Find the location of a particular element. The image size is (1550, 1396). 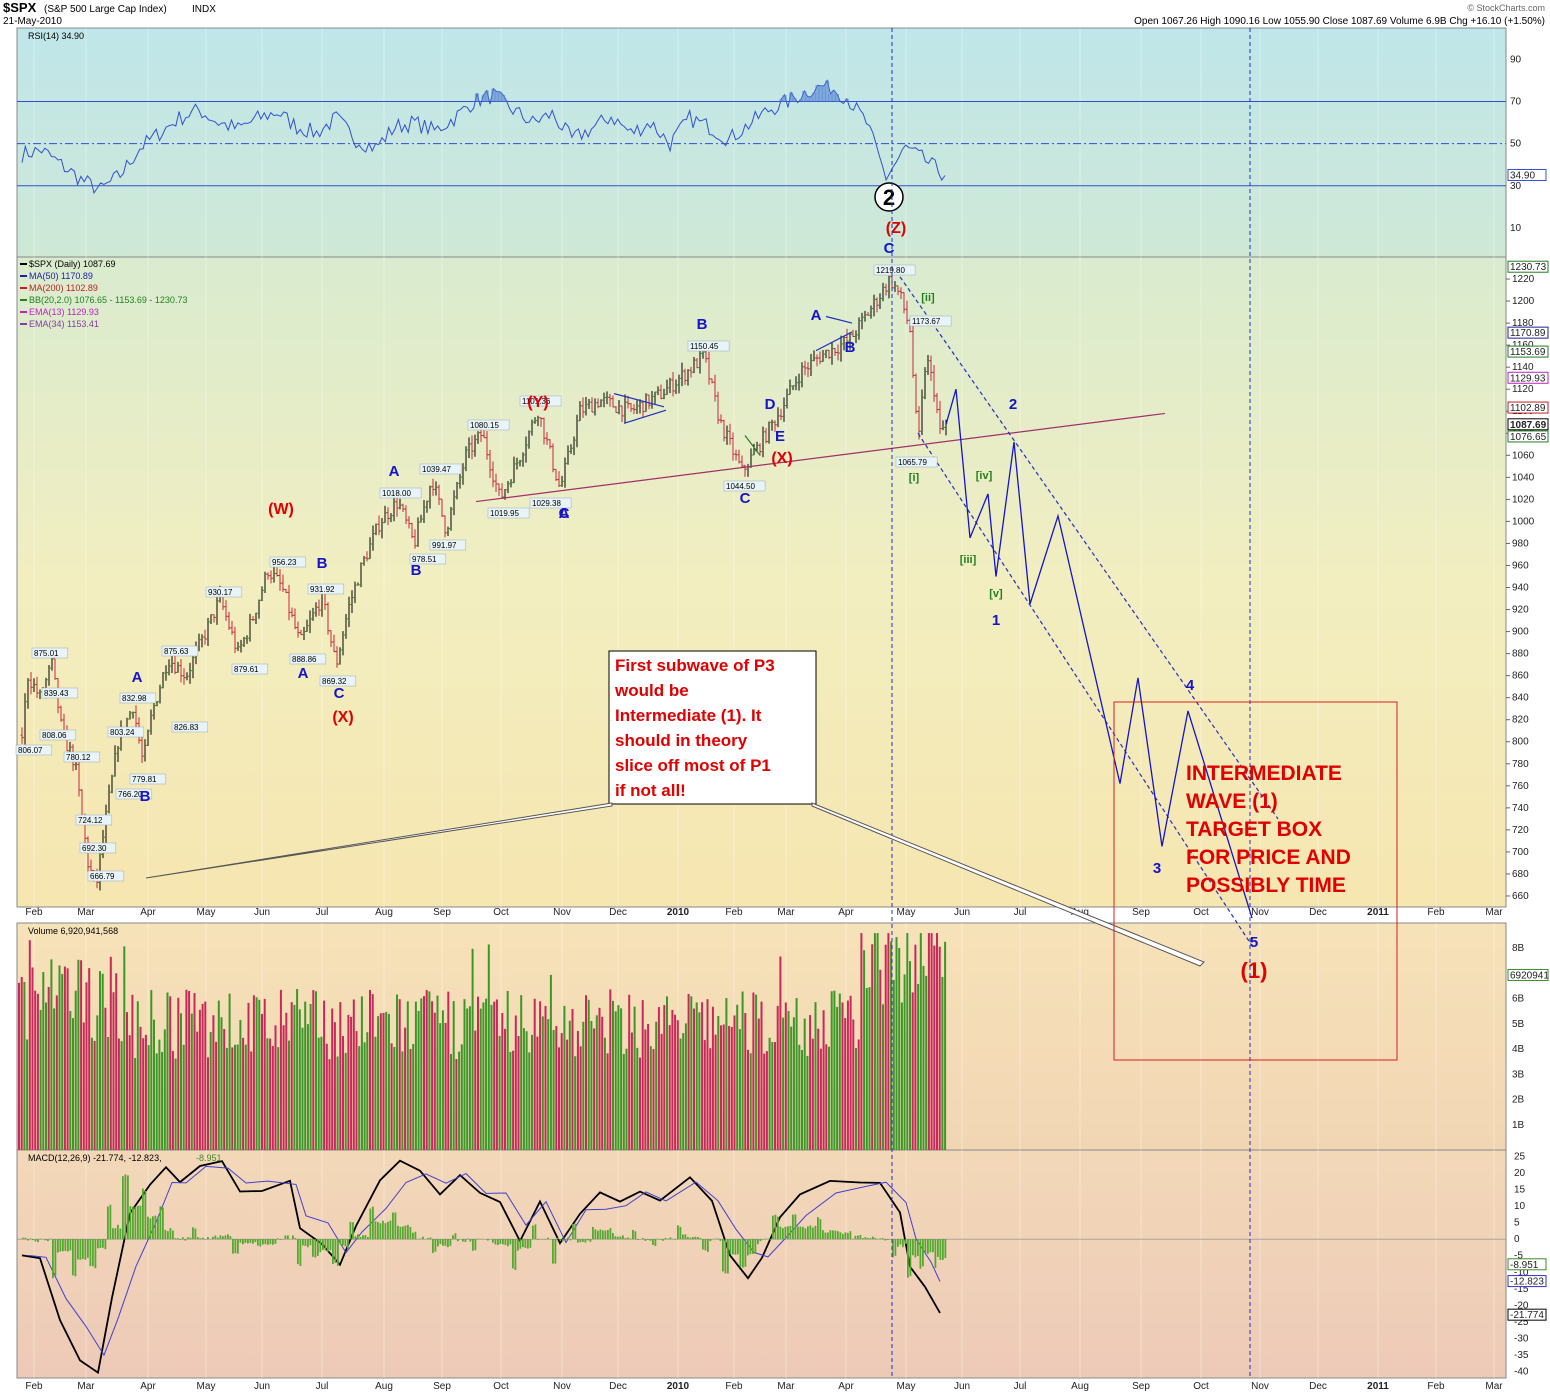

x-tick-label: Feb is located at coordinates (734, 1386).